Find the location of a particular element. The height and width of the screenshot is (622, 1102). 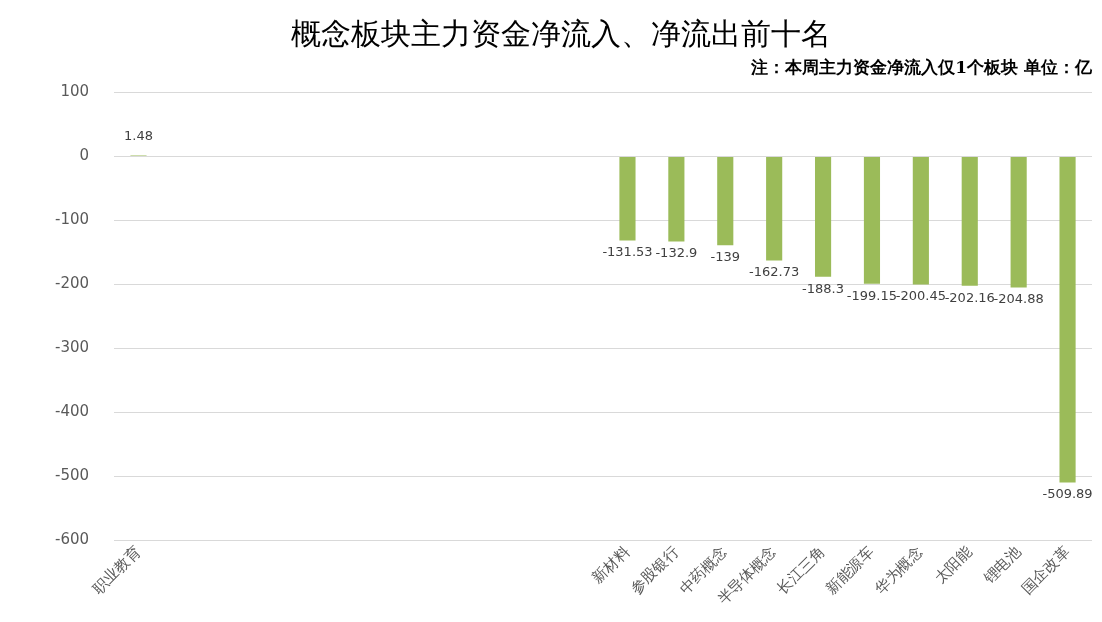

data-label: -200.45 is located at coordinates (920, 296).